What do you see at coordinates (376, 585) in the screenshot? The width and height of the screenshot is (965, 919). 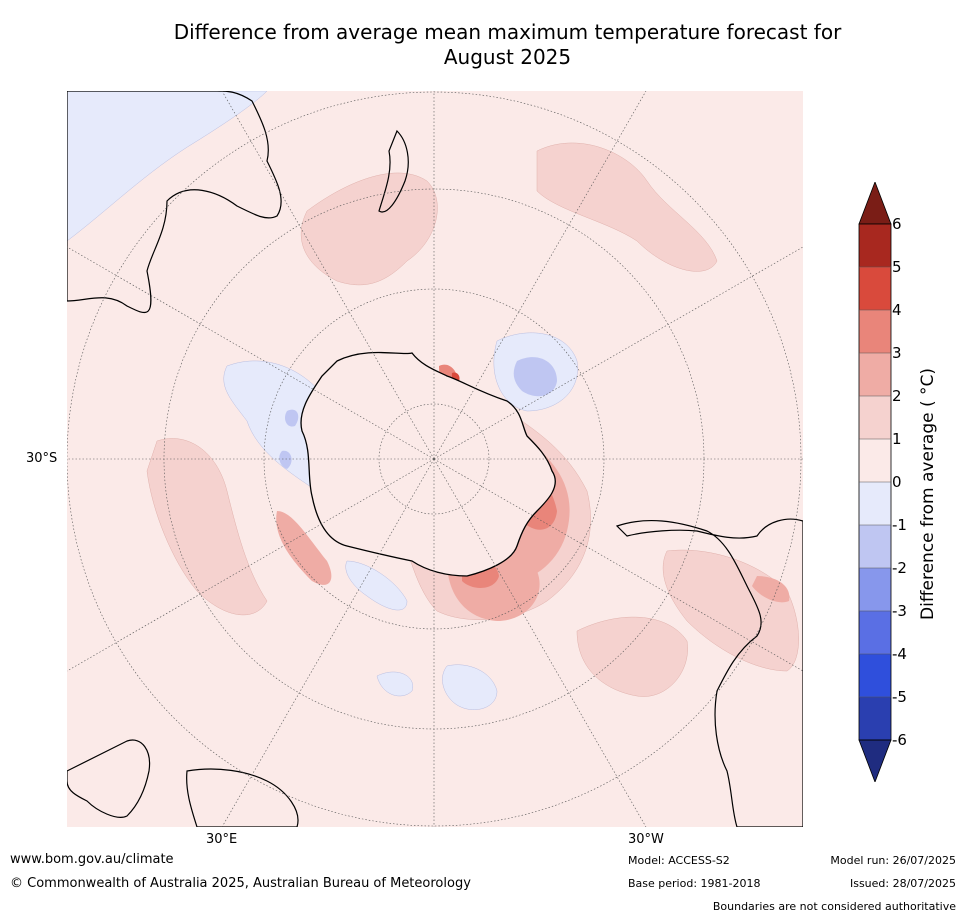 I see `cool-region-ross-sea` at bounding box center [376, 585].